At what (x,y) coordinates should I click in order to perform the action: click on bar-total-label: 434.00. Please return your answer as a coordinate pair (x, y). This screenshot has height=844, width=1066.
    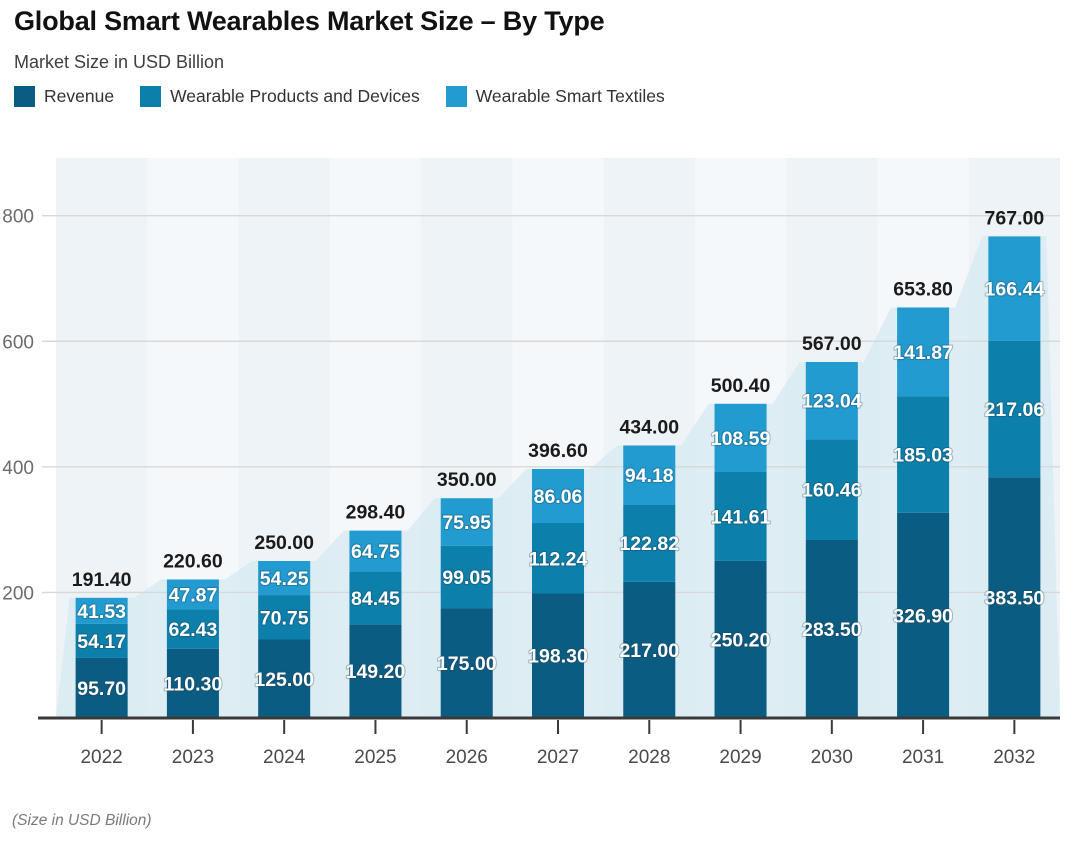
    Looking at the image, I should click on (649, 427).